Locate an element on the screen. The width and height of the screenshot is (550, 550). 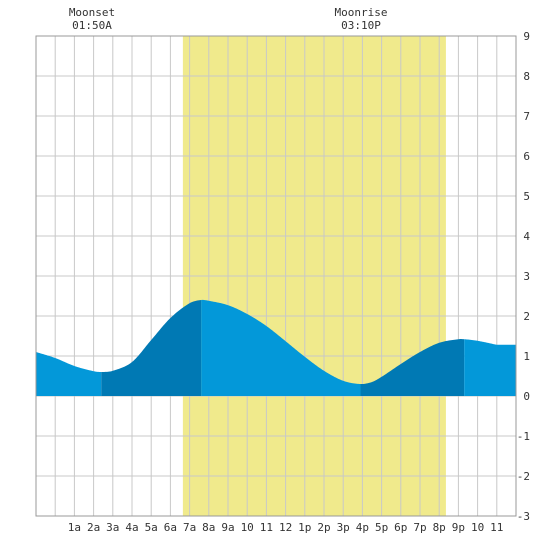
x-tick-label: 4p is located at coordinates (362, 527).